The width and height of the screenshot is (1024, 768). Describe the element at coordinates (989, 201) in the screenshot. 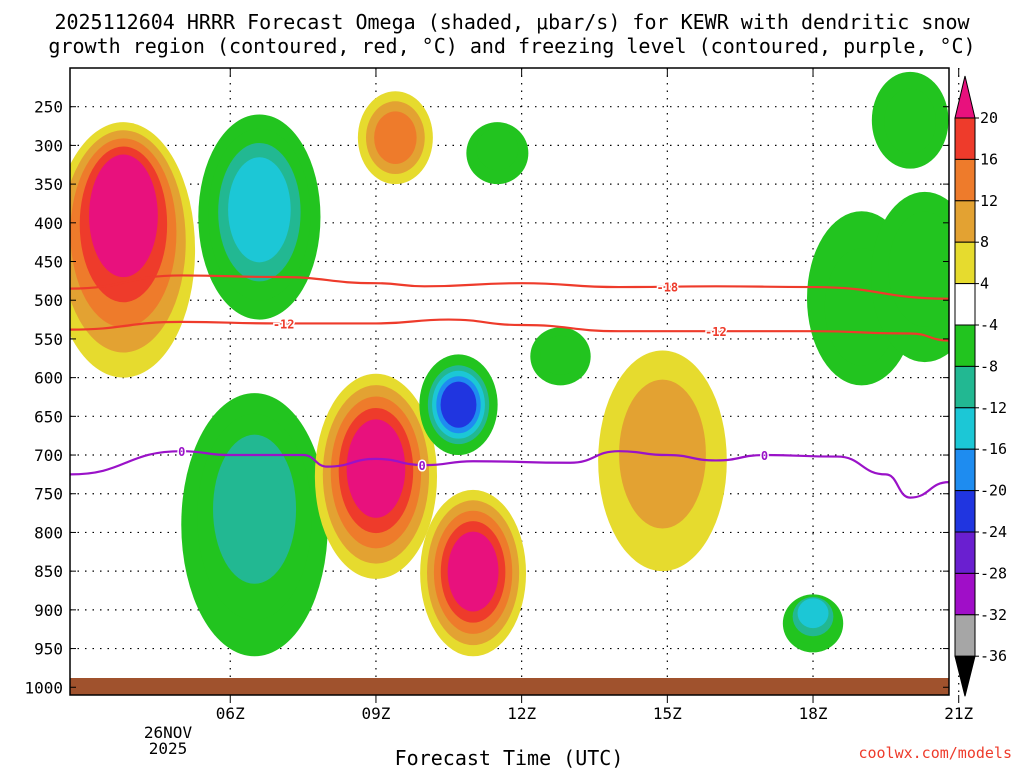

I see `colorbar-label-12: 12` at that location.